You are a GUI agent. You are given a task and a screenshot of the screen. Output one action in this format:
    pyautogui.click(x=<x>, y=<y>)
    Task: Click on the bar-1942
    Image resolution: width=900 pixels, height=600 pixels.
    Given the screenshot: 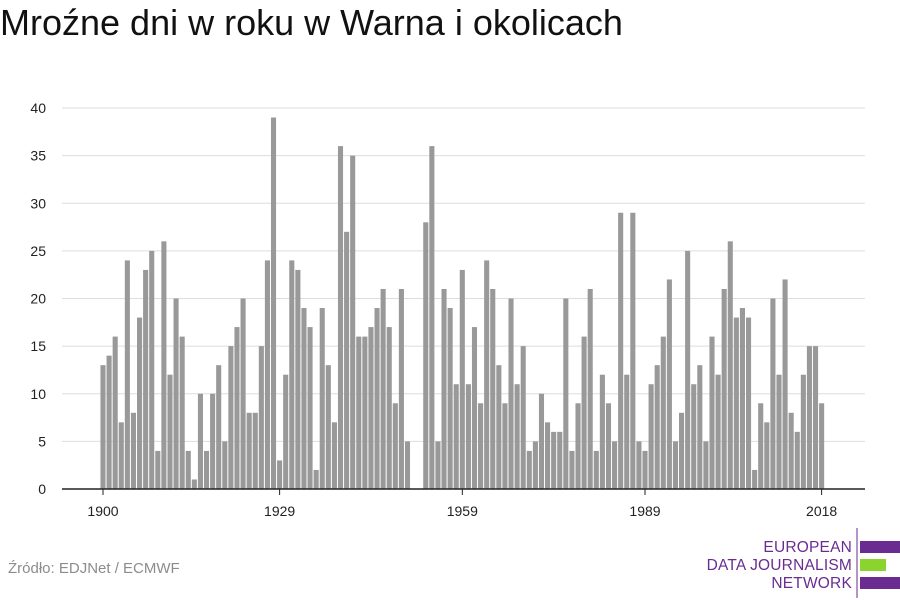 What is the action you would take?
    pyautogui.click(x=359, y=412)
    